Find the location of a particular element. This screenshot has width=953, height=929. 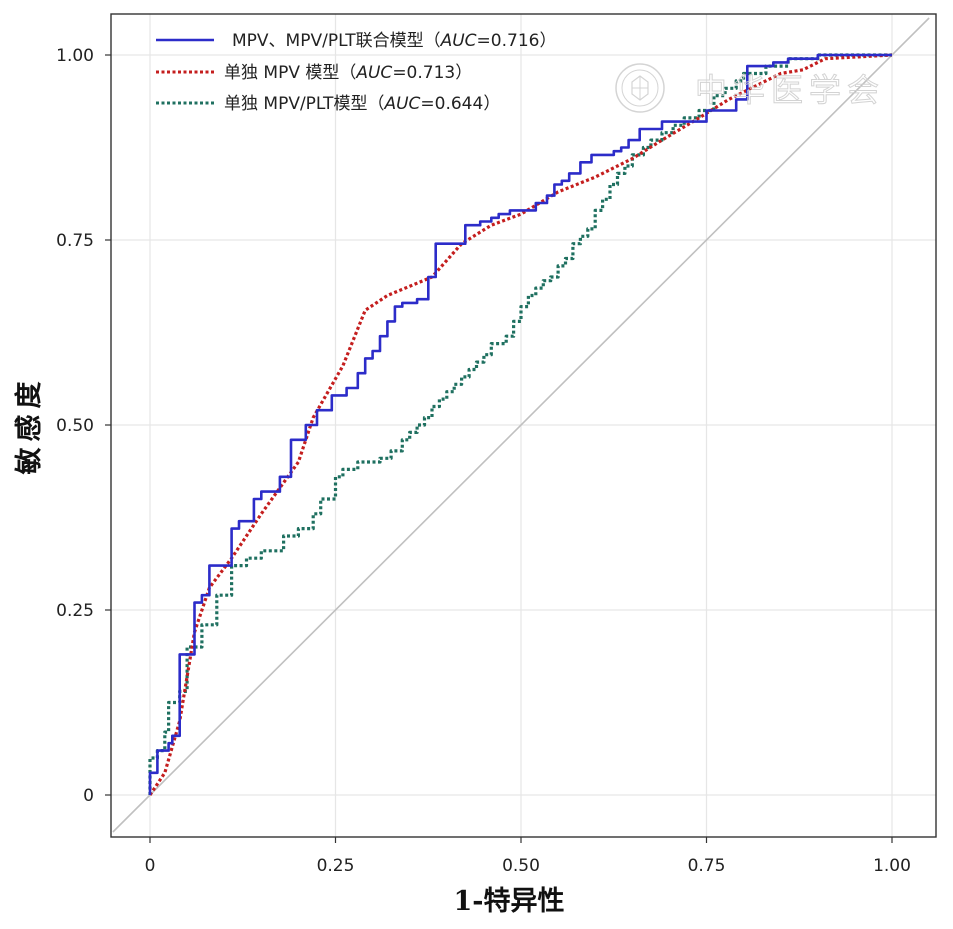

watermark-text: 中华医学会 is located at coordinates (790, 90).